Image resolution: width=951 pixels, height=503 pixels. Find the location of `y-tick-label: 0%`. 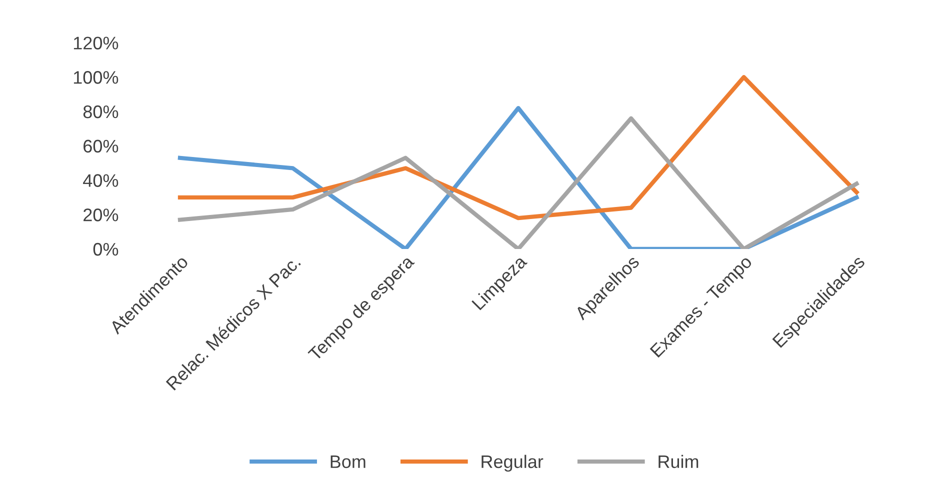

y-tick-label: 0% is located at coordinates (105, 249).